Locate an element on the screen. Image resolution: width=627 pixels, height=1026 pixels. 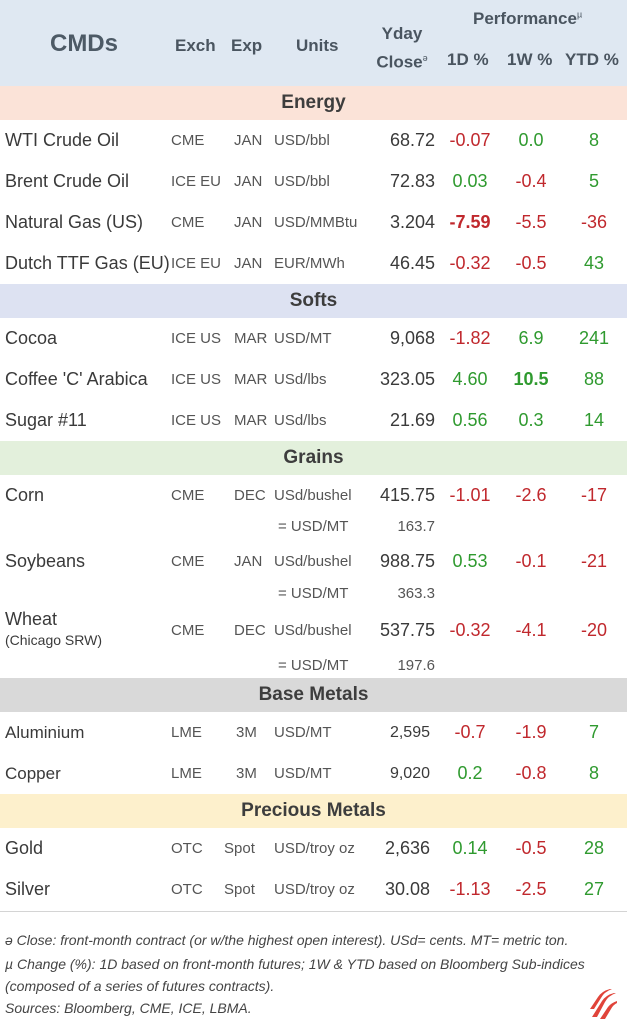
change-1w: -5.5 is located at coordinates (531, 222).